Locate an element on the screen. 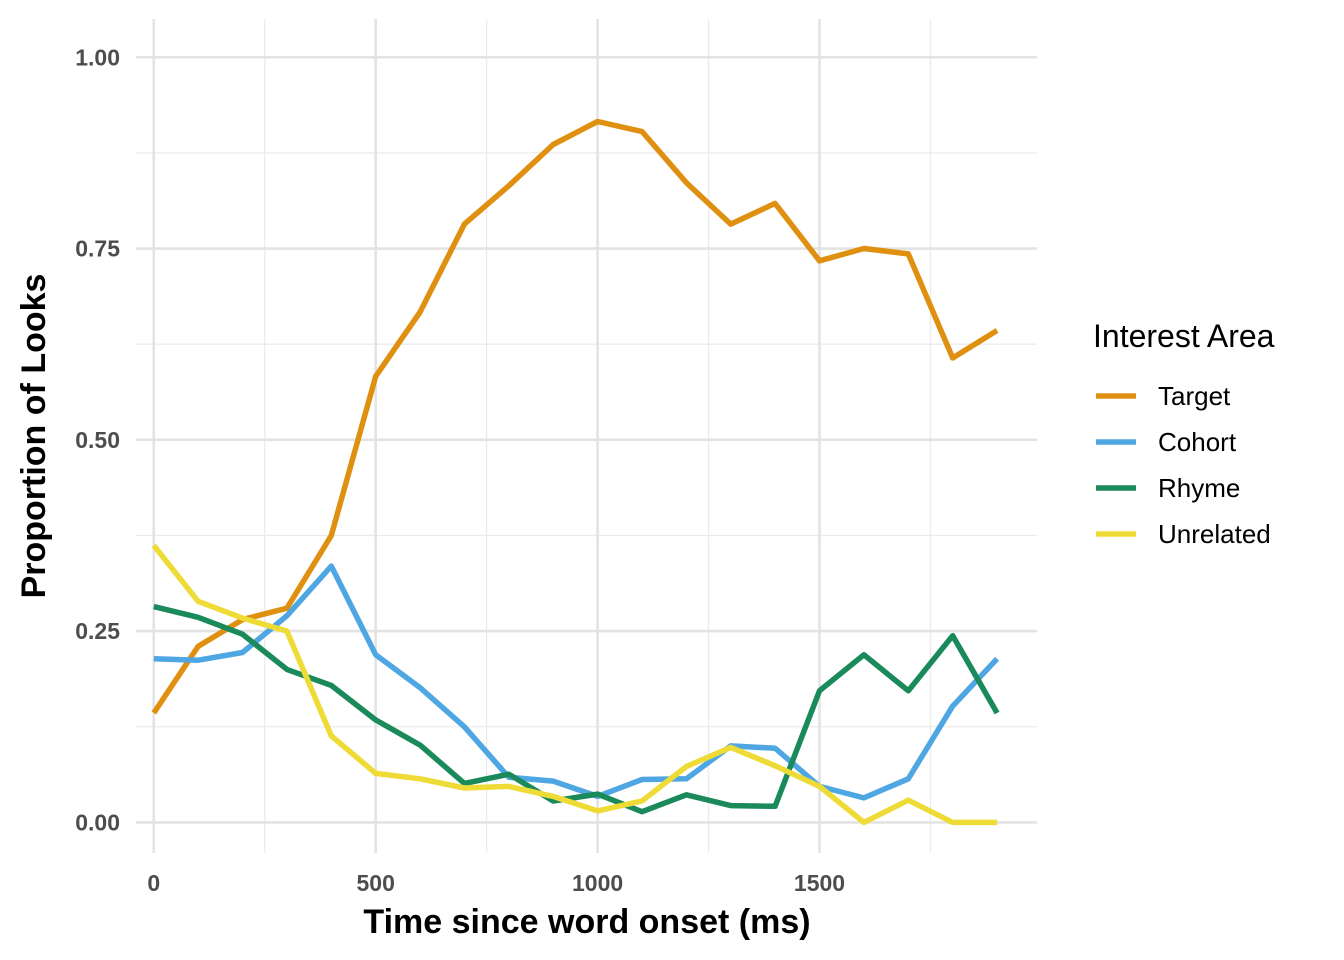 This screenshot has width=1344, height=960. x-tick-label: 500 is located at coordinates (375, 883).